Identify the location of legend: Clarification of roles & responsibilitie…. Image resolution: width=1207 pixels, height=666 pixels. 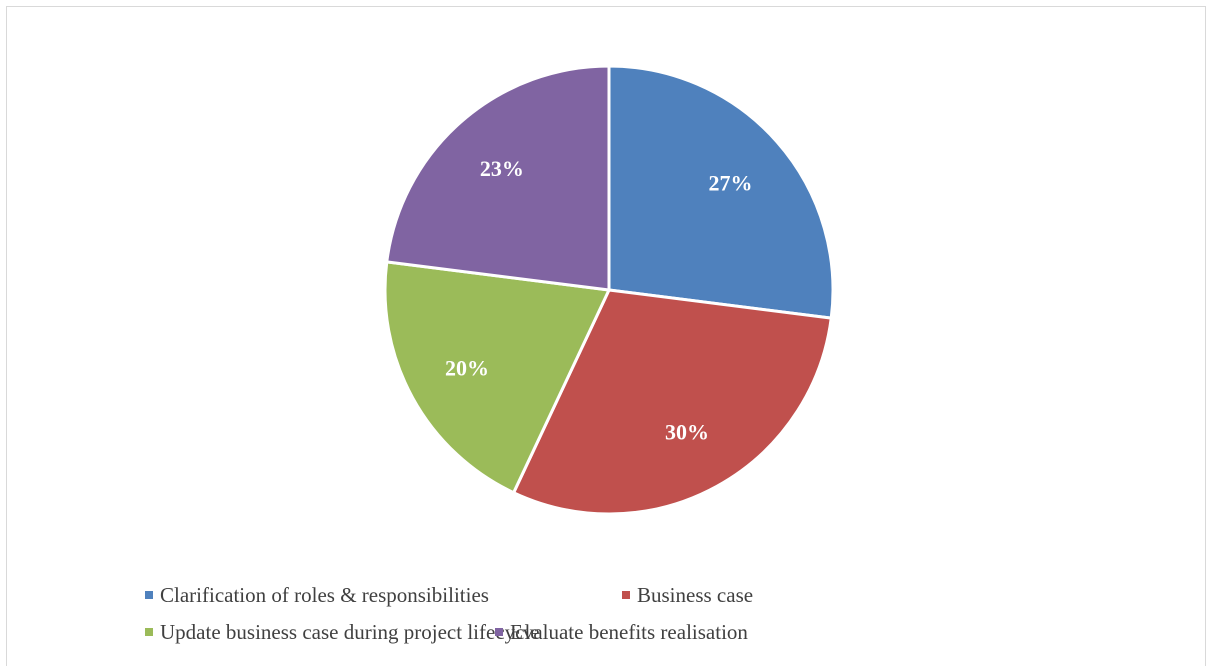
(595, 619).